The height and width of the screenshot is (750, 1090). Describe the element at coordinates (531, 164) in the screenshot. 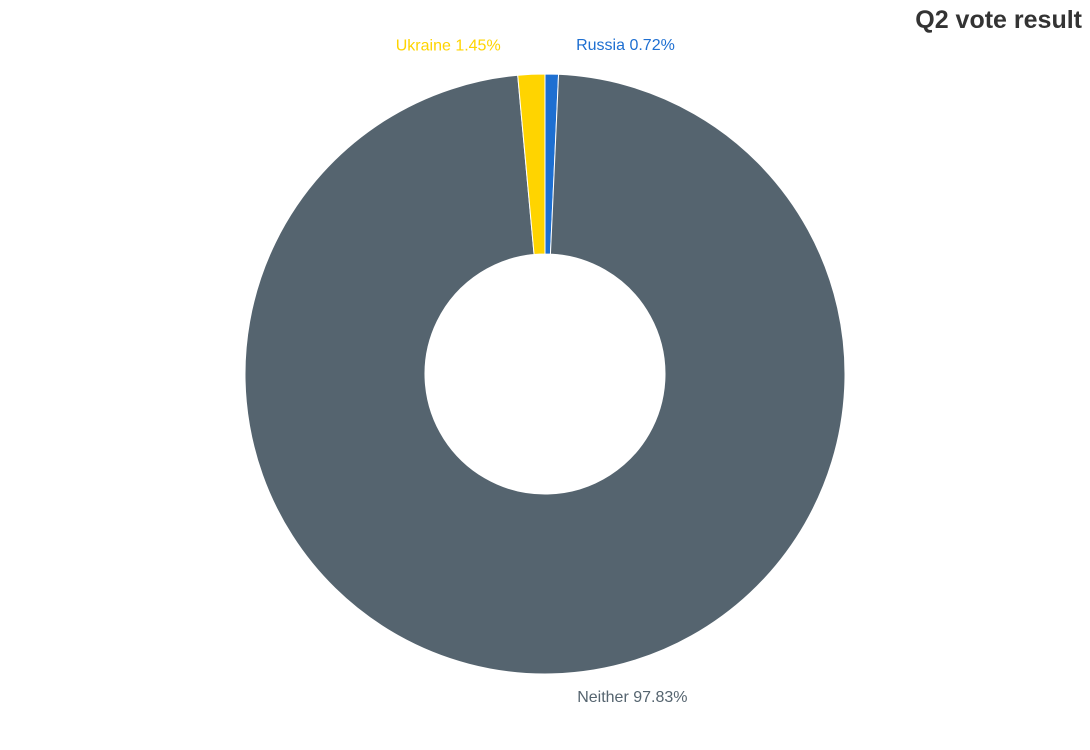

I see `slice-ukraine` at that location.